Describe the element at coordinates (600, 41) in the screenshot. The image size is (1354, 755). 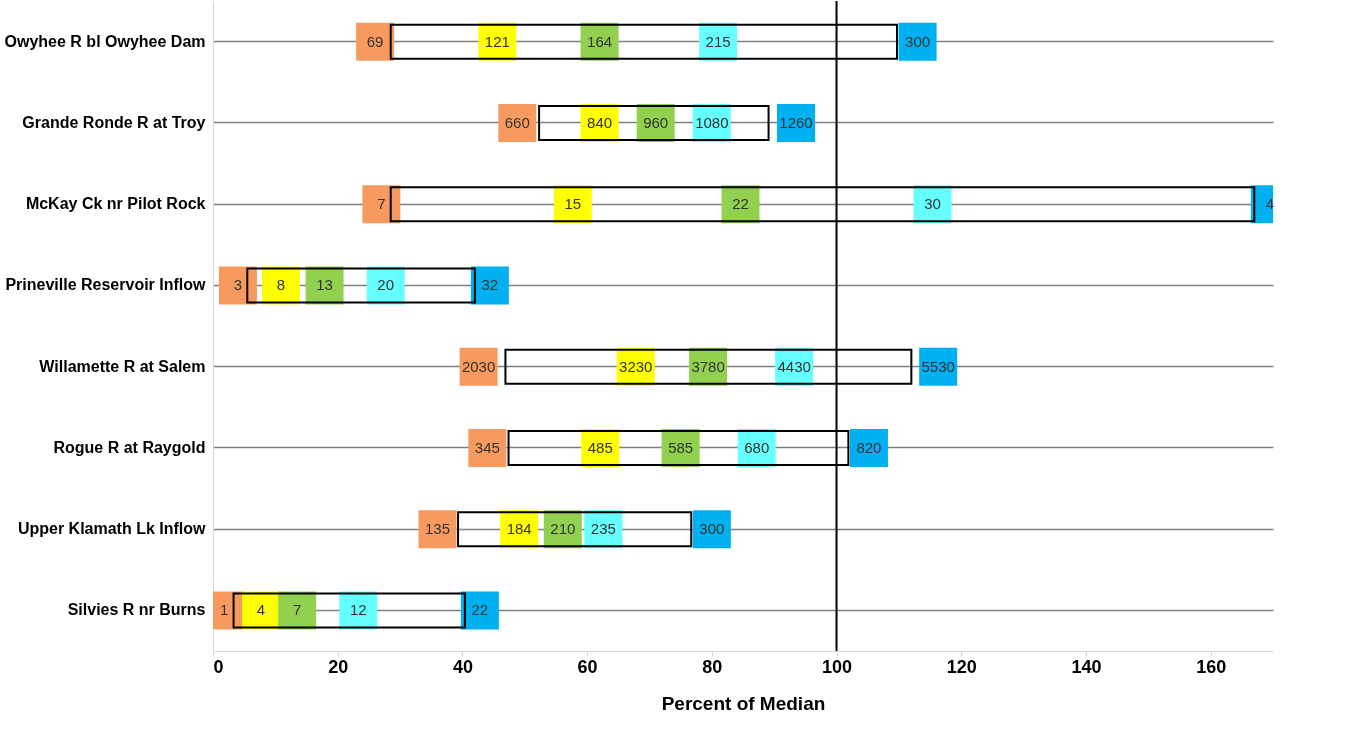
I see `annotation: 164` at that location.